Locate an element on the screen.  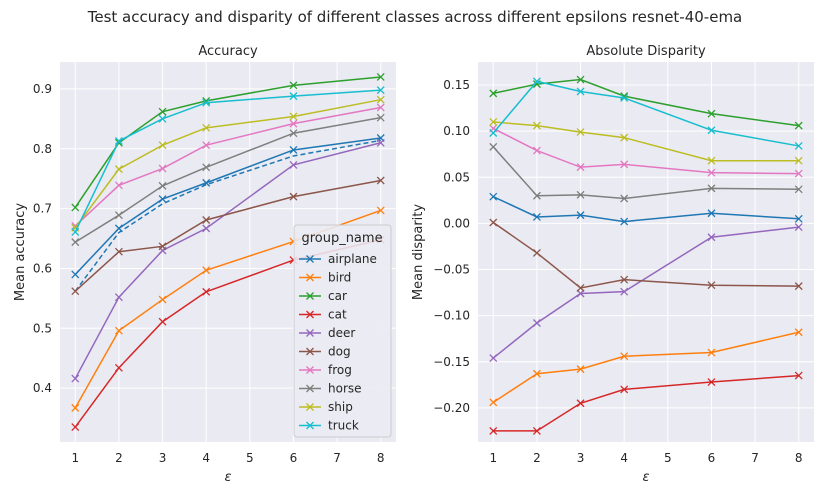
legend-label-frog: frog is located at coordinates (340, 370).